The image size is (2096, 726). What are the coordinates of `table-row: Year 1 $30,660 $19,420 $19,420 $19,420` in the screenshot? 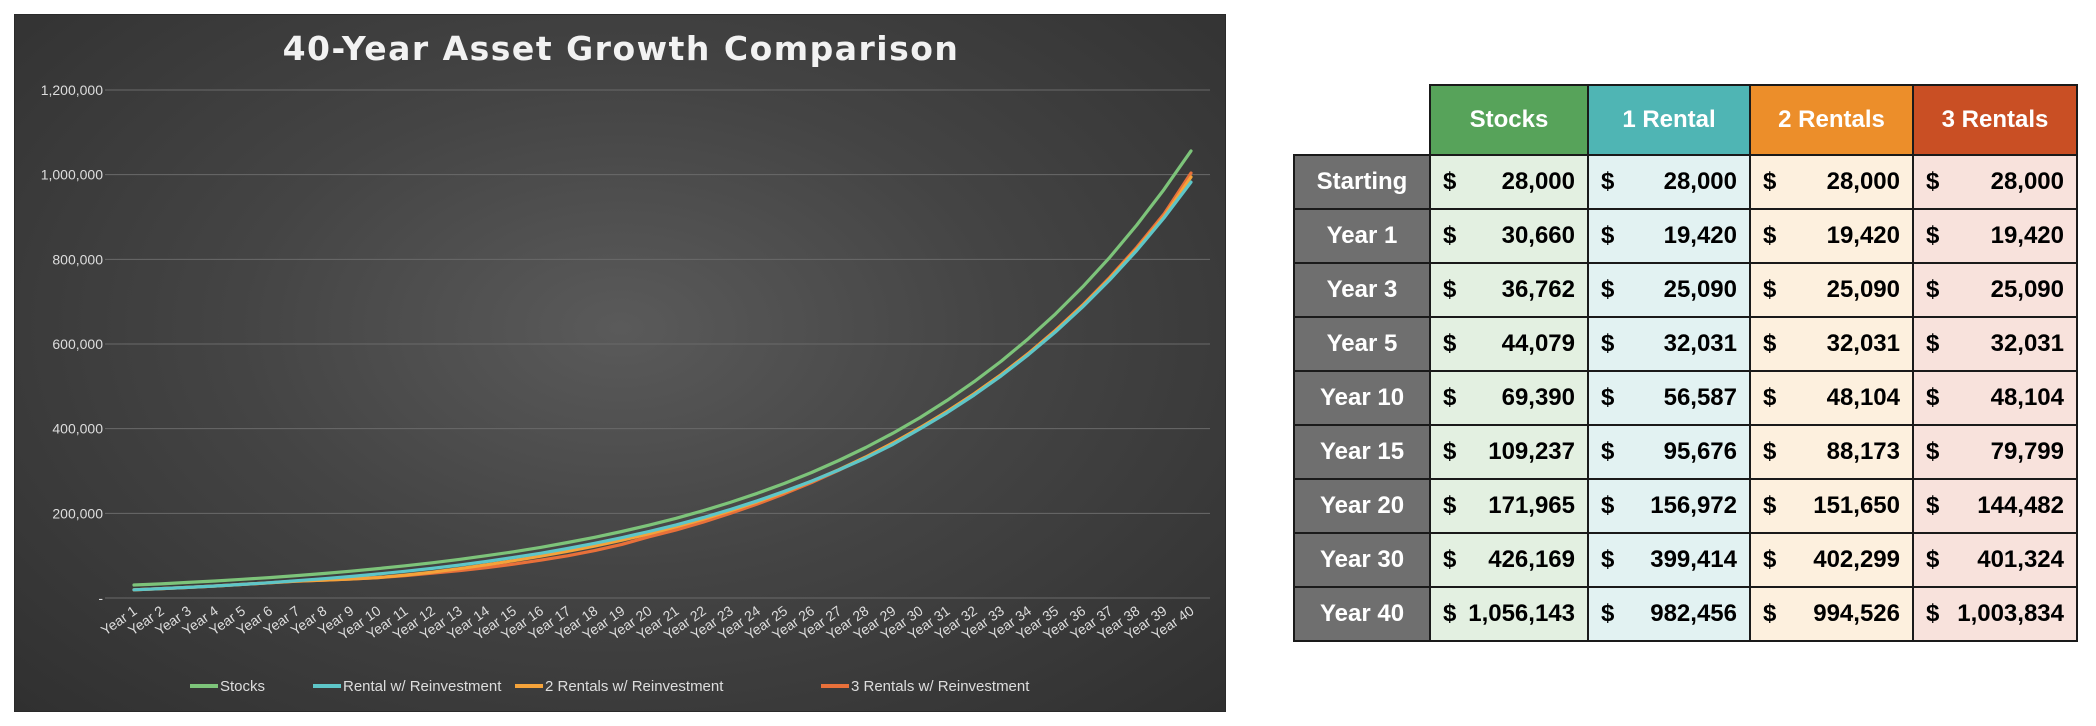 It's located at (1685, 236).